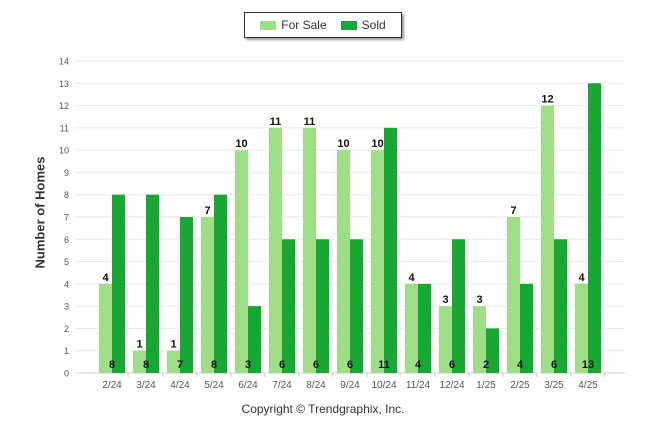 This screenshot has height=434, width=646. Describe the element at coordinates (248, 385) in the screenshot. I see `x-tick-label: 6/24` at that location.